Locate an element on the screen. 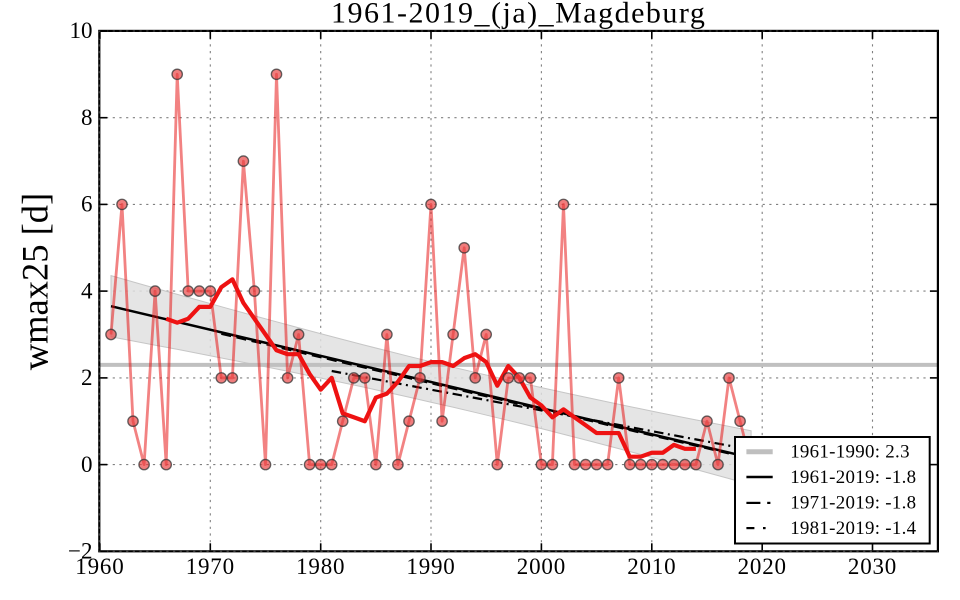 The height and width of the screenshot is (600, 960). svg-text: 1970 is located at coordinates (210, 566).